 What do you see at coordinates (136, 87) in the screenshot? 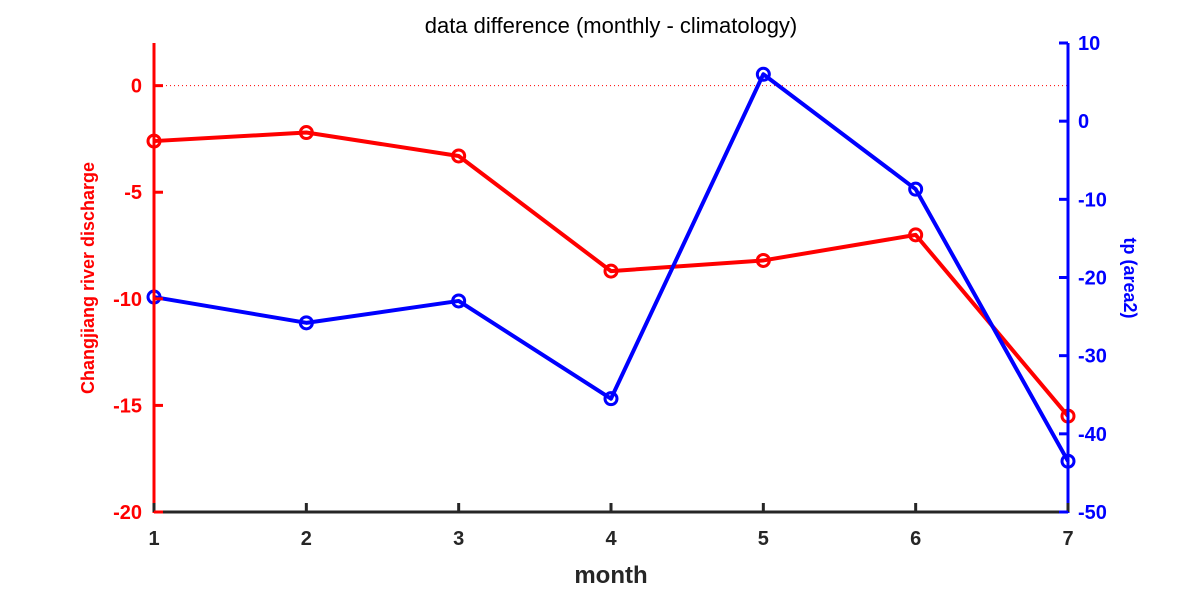
I see `left-tick-label: 0` at bounding box center [136, 87].